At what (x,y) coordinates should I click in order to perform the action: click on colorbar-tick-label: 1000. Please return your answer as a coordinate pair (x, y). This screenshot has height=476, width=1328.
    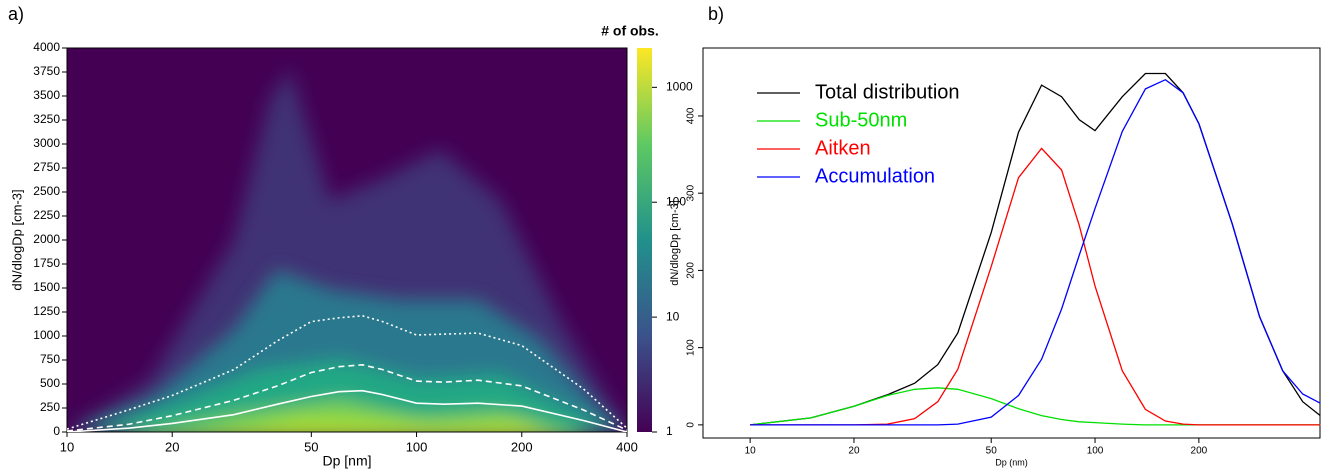
    Looking at the image, I should click on (679, 87).